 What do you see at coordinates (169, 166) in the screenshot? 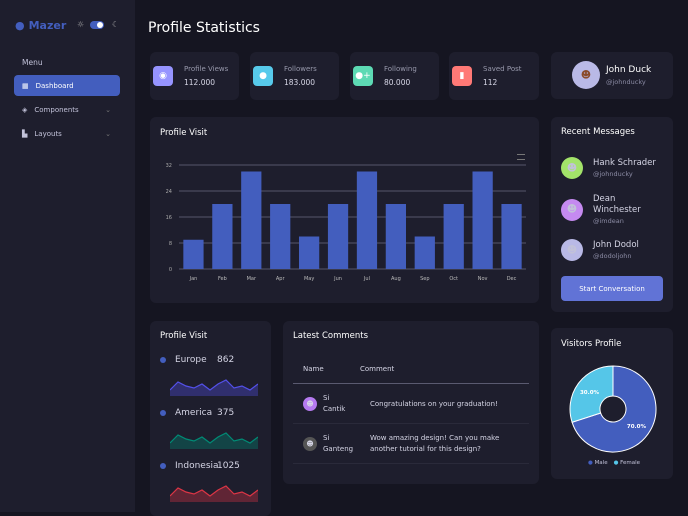
I see `y-tick-label: 32` at bounding box center [169, 166].